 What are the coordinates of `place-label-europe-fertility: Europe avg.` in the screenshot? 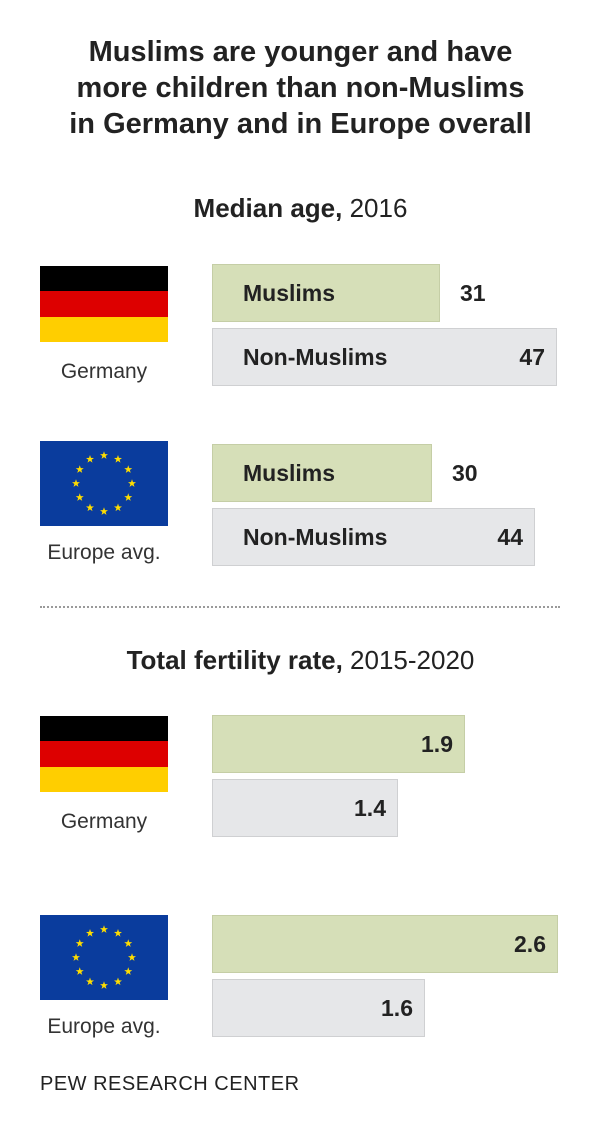 It's located at (104, 1026).